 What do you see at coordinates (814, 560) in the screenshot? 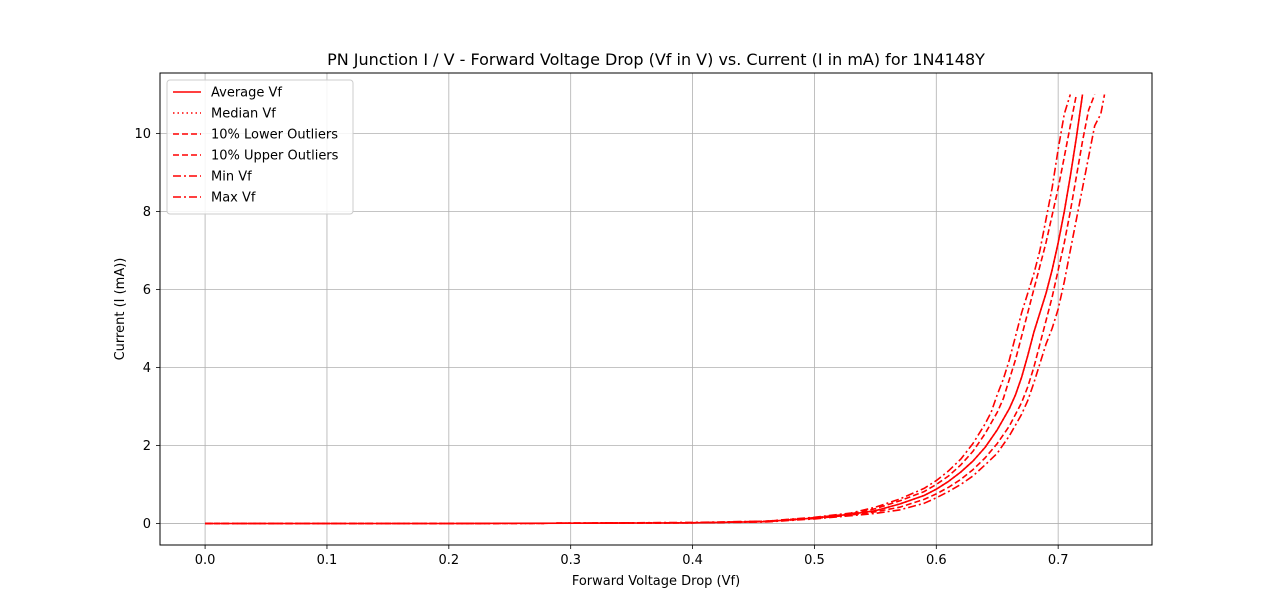
I see `x-tick-label: 0.5` at bounding box center [814, 560].